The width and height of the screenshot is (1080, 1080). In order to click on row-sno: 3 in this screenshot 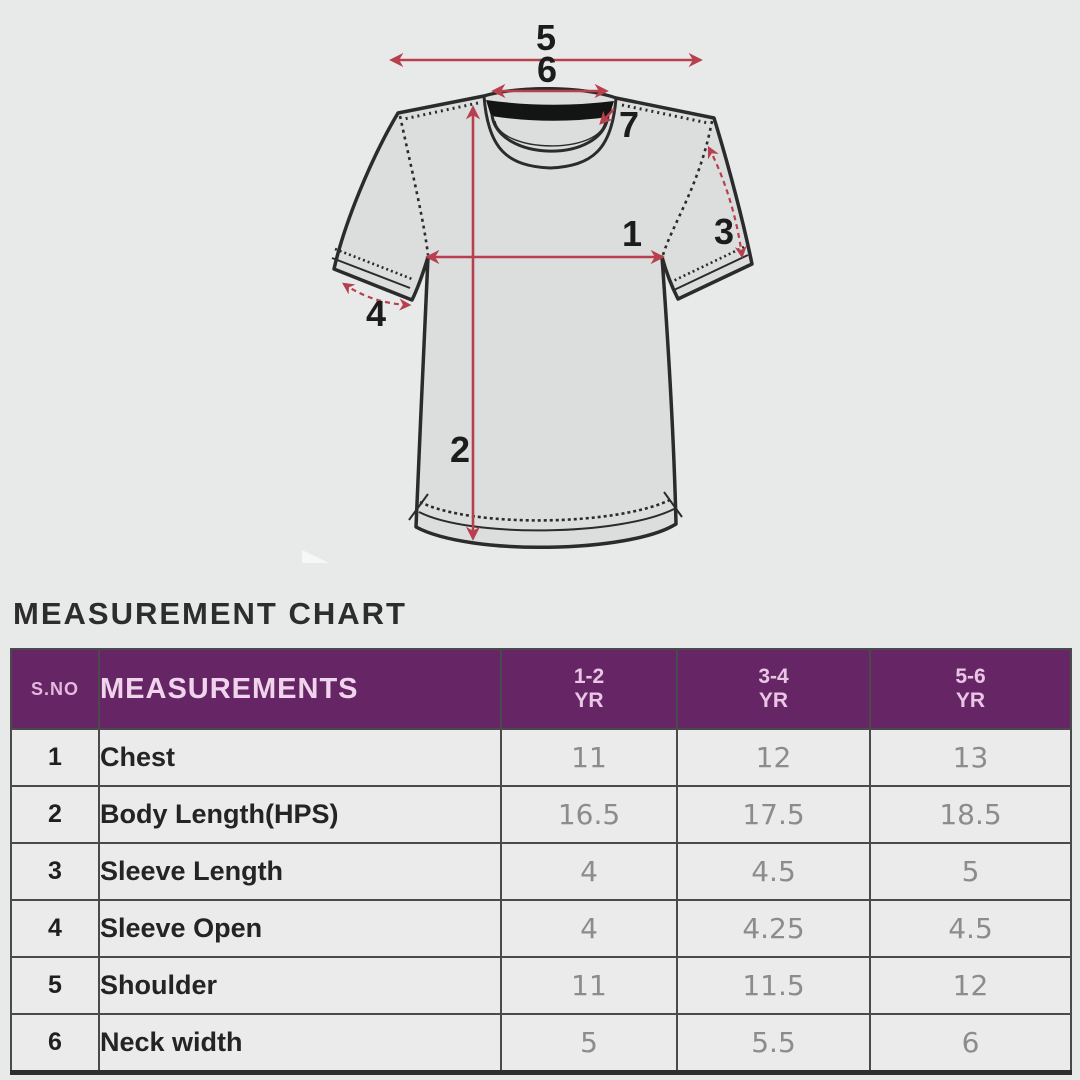, I will do `click(55, 871)`.